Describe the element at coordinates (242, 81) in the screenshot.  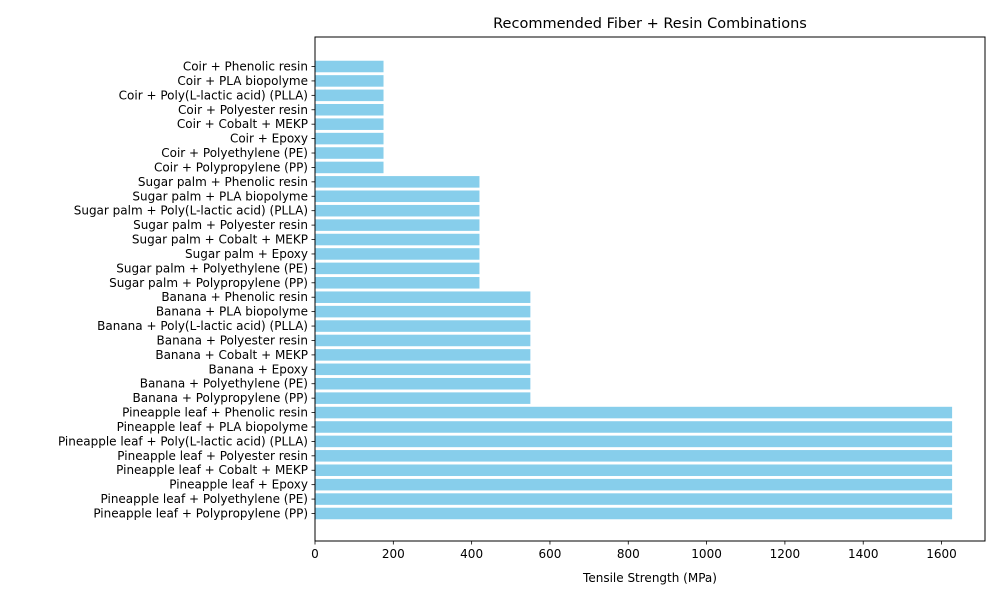
I see `y-tick-label: Coir + PLA biopolyme` at that location.